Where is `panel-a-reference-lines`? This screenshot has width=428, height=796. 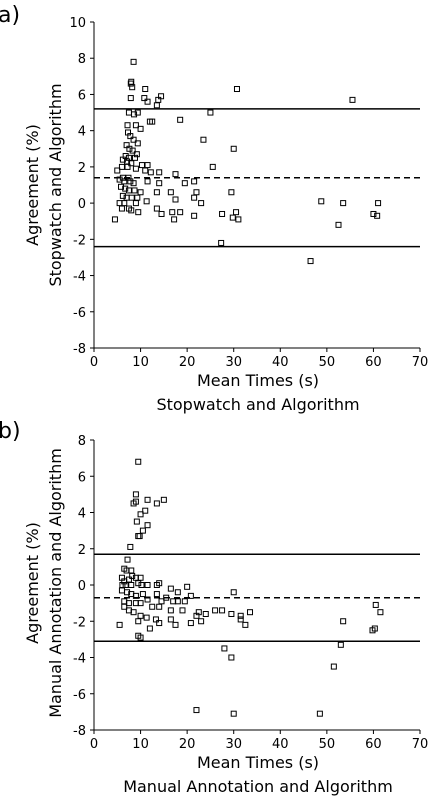 panel-a-reference-lines is located at coordinates (257, 178).